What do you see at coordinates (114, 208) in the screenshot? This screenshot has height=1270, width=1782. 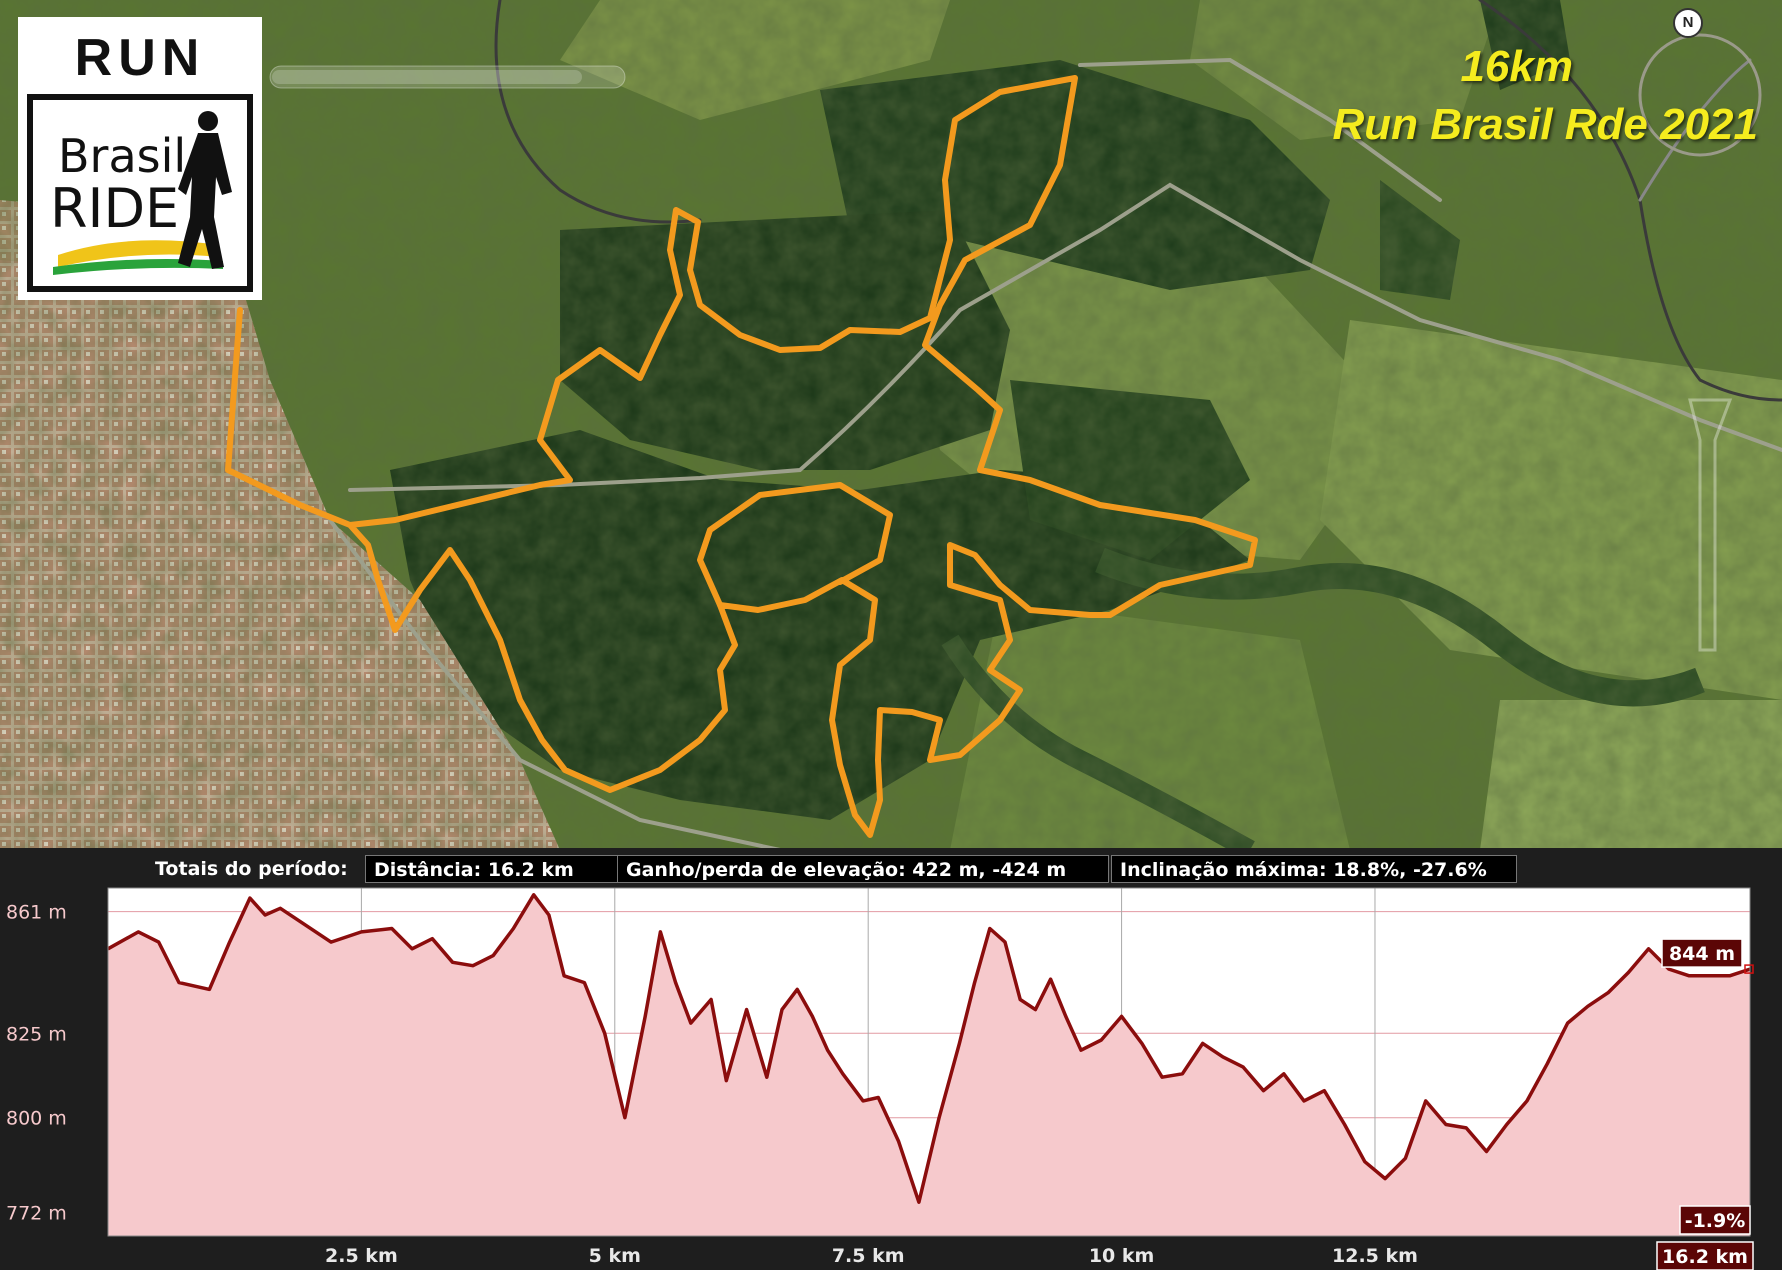 I see `logo-ride-text: RIDE` at bounding box center [114, 208].